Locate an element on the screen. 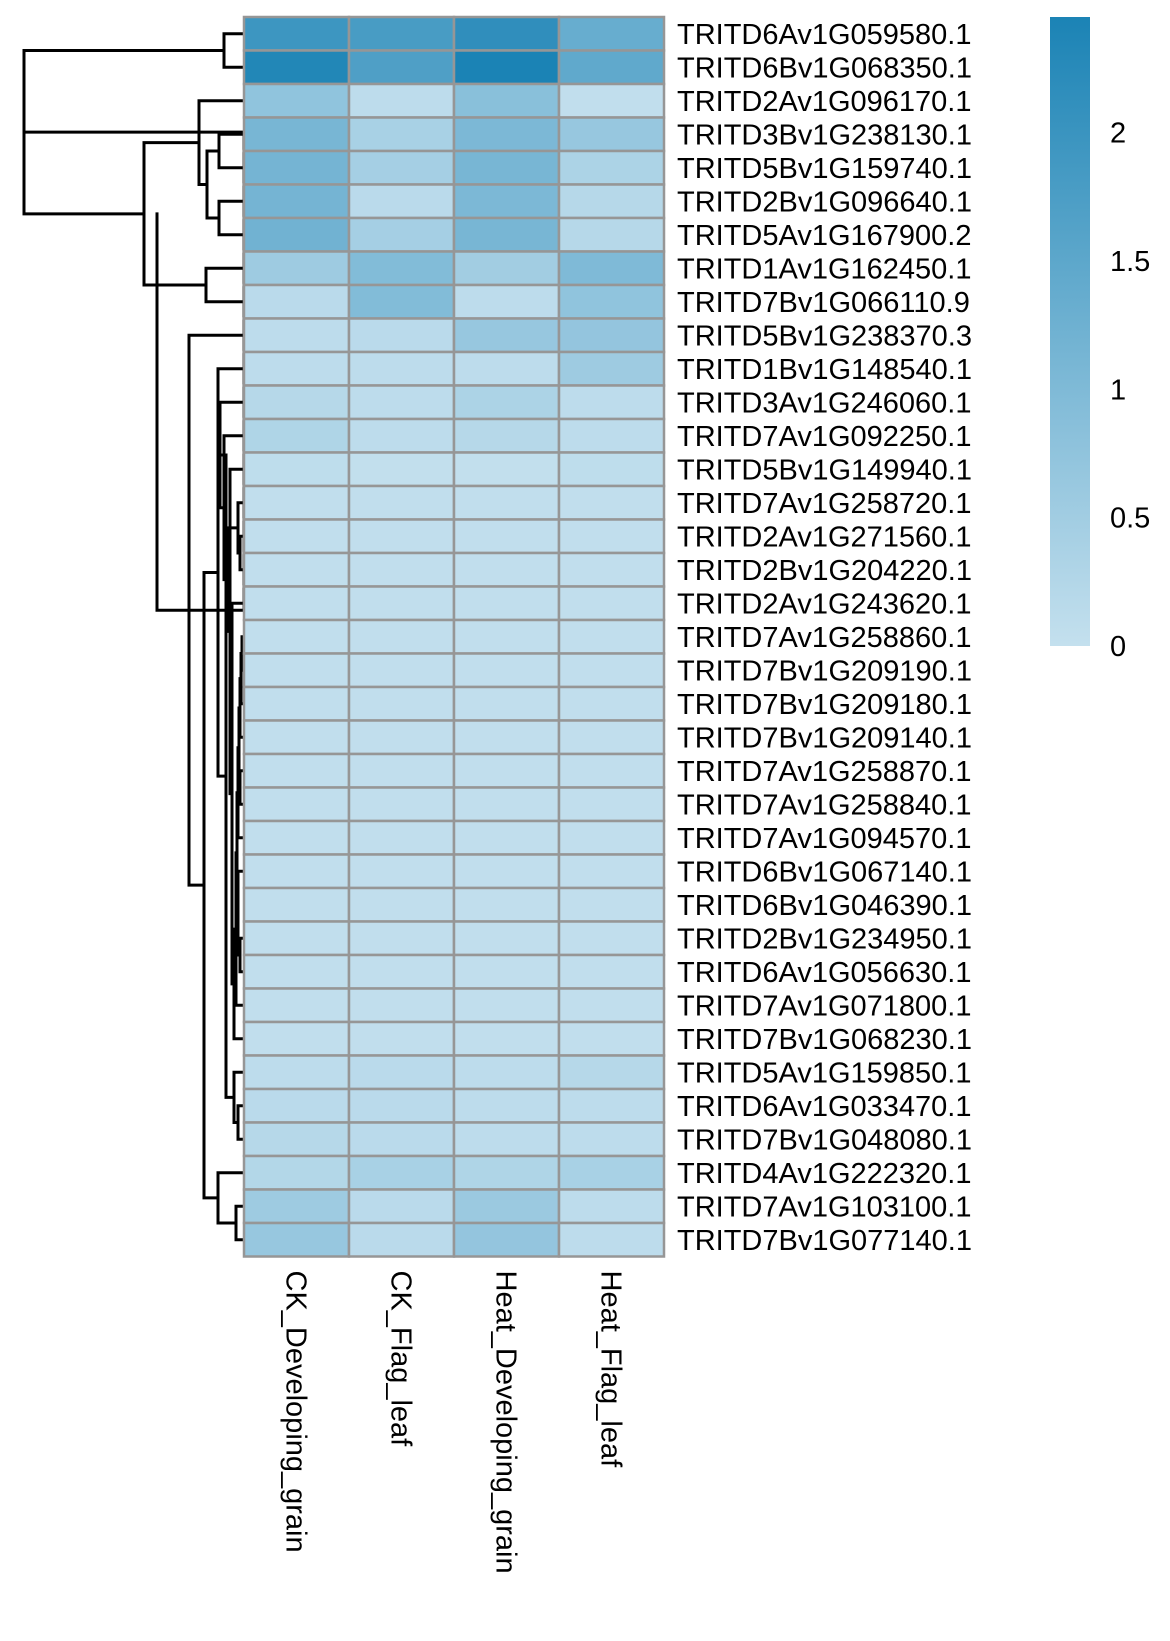 This screenshot has width=1170, height=1641. row-label: TRITD6Bv1G067140.1 is located at coordinates (824, 872).